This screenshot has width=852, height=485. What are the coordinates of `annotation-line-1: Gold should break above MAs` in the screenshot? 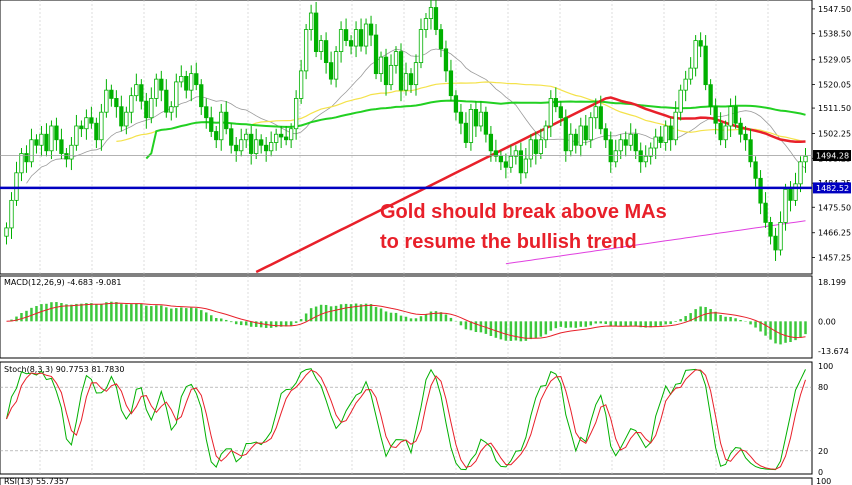 It's located at (523, 212).